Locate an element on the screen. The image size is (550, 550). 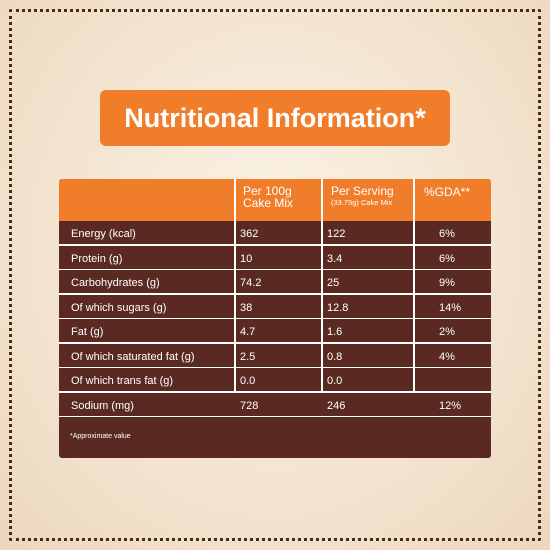
header-per-100g: Per 100g Cake Mix is located at coordinates (278, 200).